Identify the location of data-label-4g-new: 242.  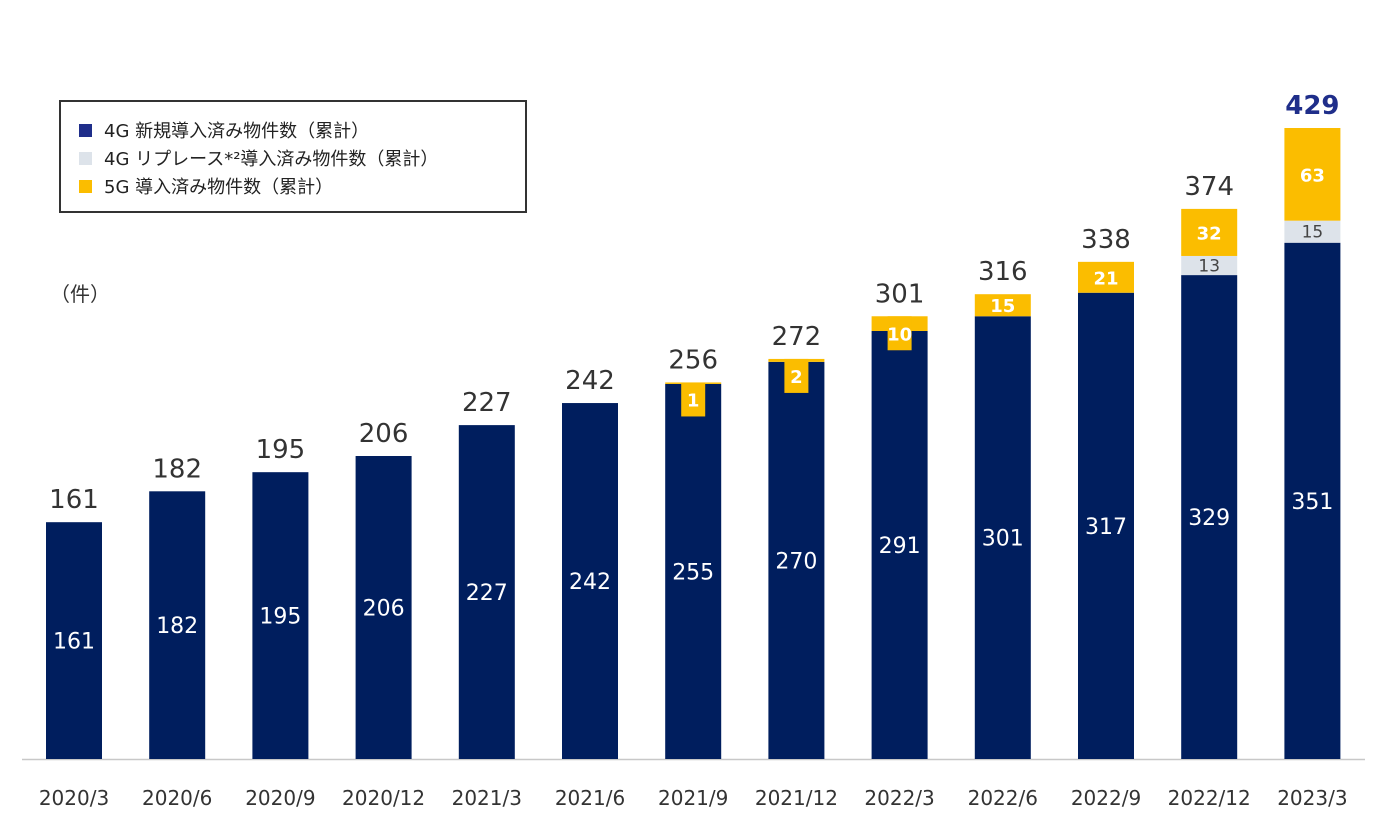
(590, 582).